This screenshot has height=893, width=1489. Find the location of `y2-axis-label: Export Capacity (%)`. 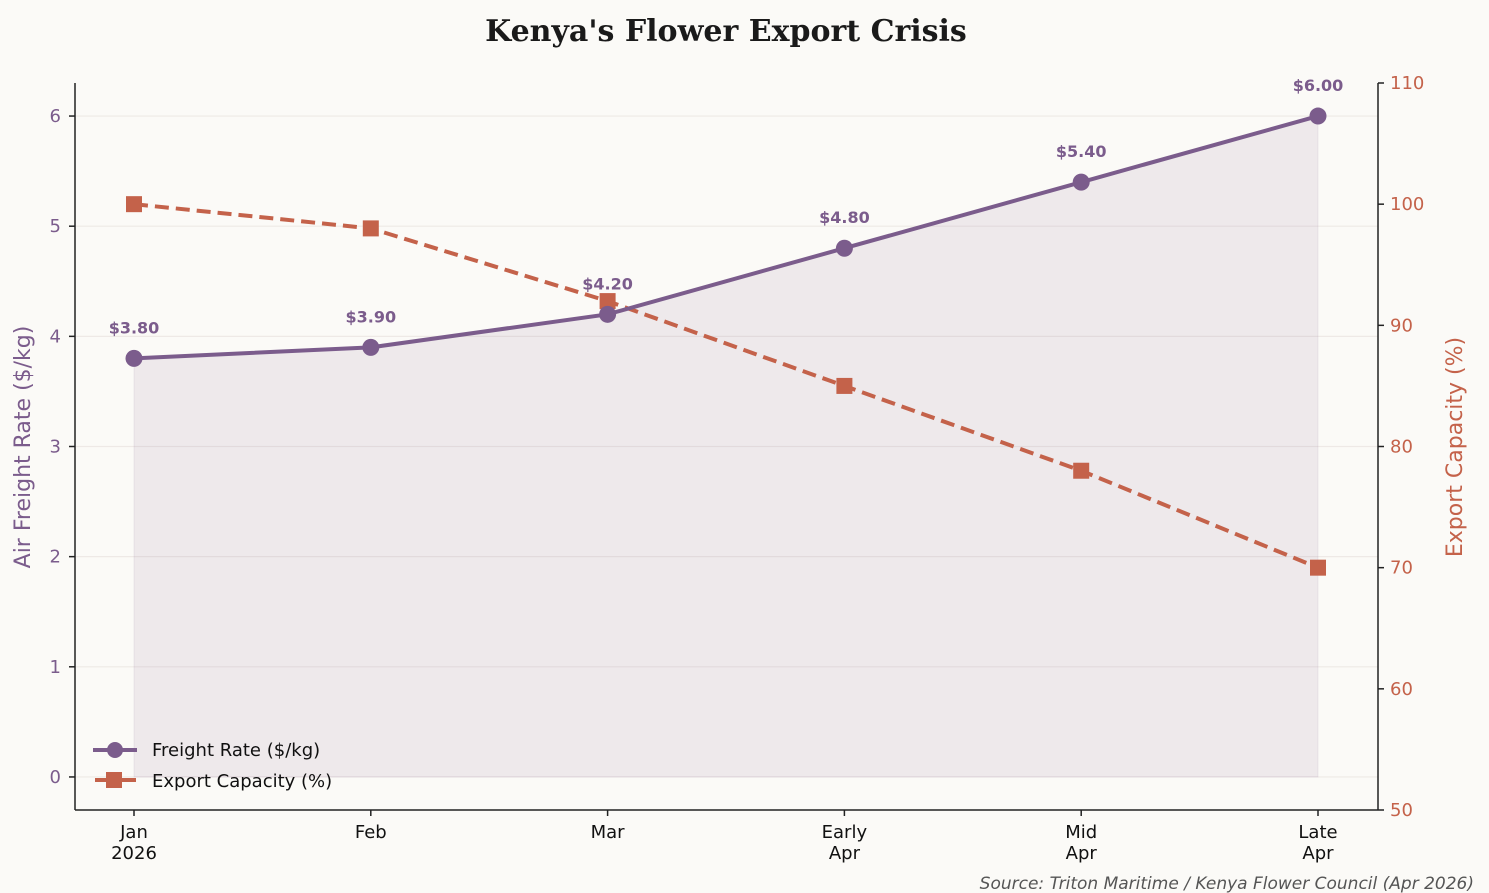

y2-axis-label: Export Capacity (%) is located at coordinates (1455, 447).